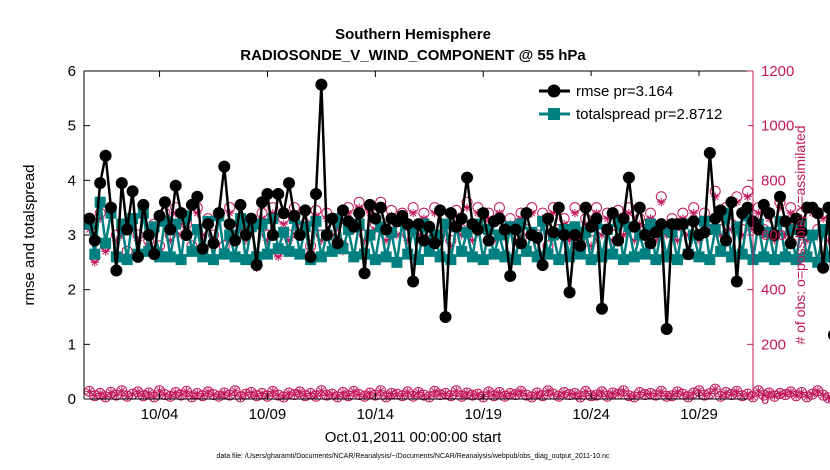 The image size is (830, 470). Describe the element at coordinates (413, 55) in the screenshot. I see `chart-subtitle: RADIOSONDE_V_WIND_COMPONENT @ 55 hPa` at that location.